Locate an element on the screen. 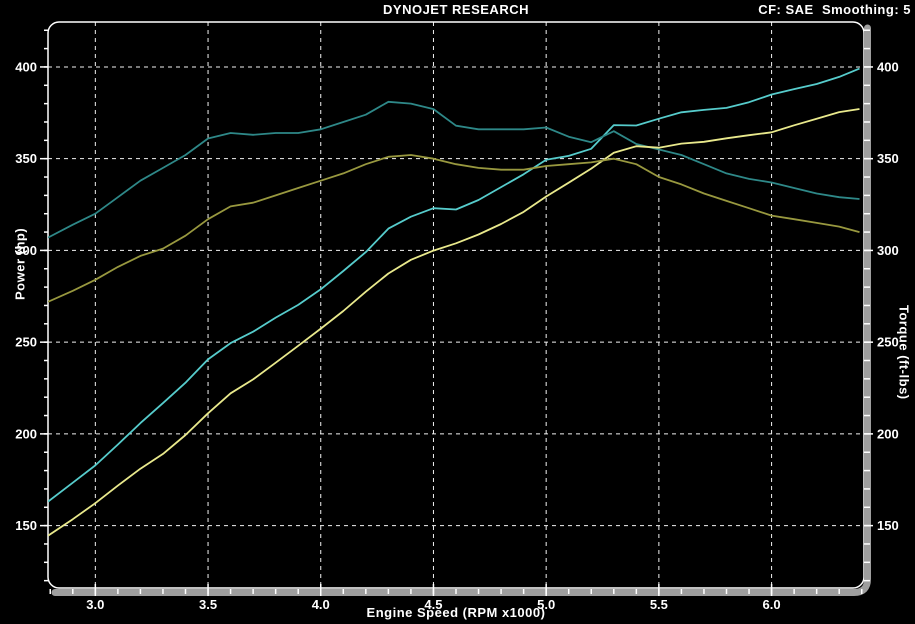  x-tick-label: 4.5 is located at coordinates (433, 604).